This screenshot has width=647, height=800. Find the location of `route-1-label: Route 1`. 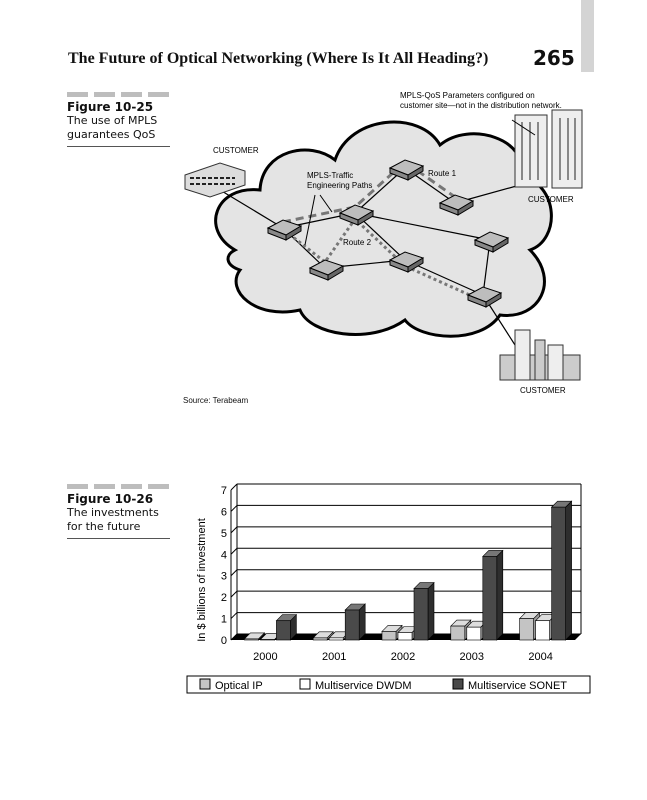

route-1-label: Route 1 is located at coordinates (442, 173).